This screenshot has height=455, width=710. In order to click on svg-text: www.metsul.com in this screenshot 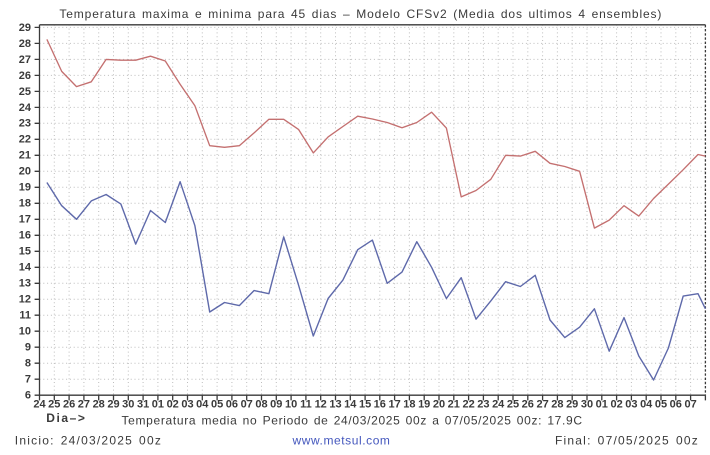, I will do `click(341, 440)`.